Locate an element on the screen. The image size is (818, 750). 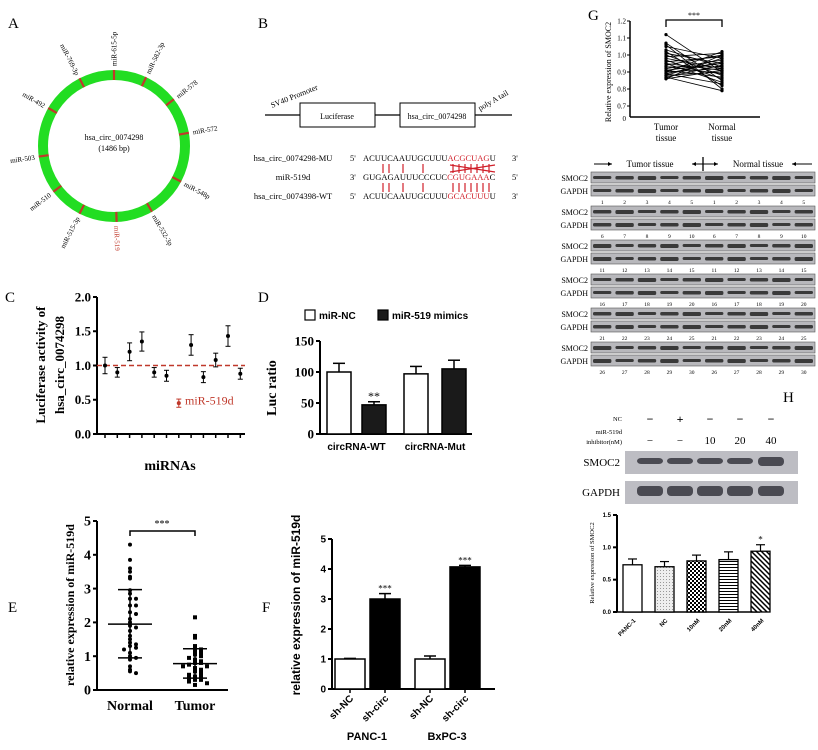
lane-number: 4 is located at coordinates (669, 203).